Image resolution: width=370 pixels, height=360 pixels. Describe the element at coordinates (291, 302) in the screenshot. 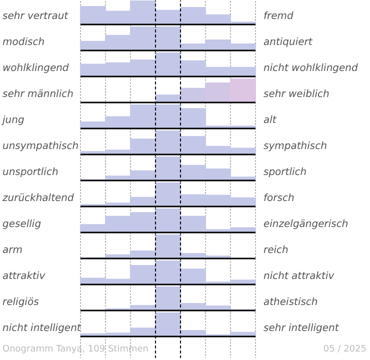

I see `text: atheistisch` at that location.